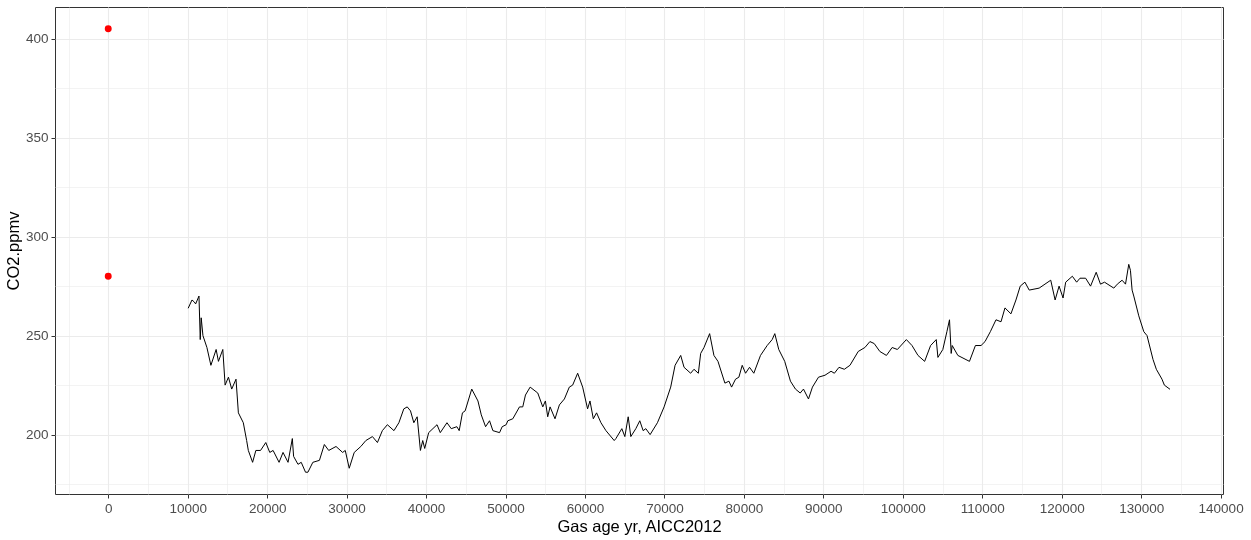 The width and height of the screenshot is (1251, 540). I want to click on x-tick-label: 90000, so click(824, 508).